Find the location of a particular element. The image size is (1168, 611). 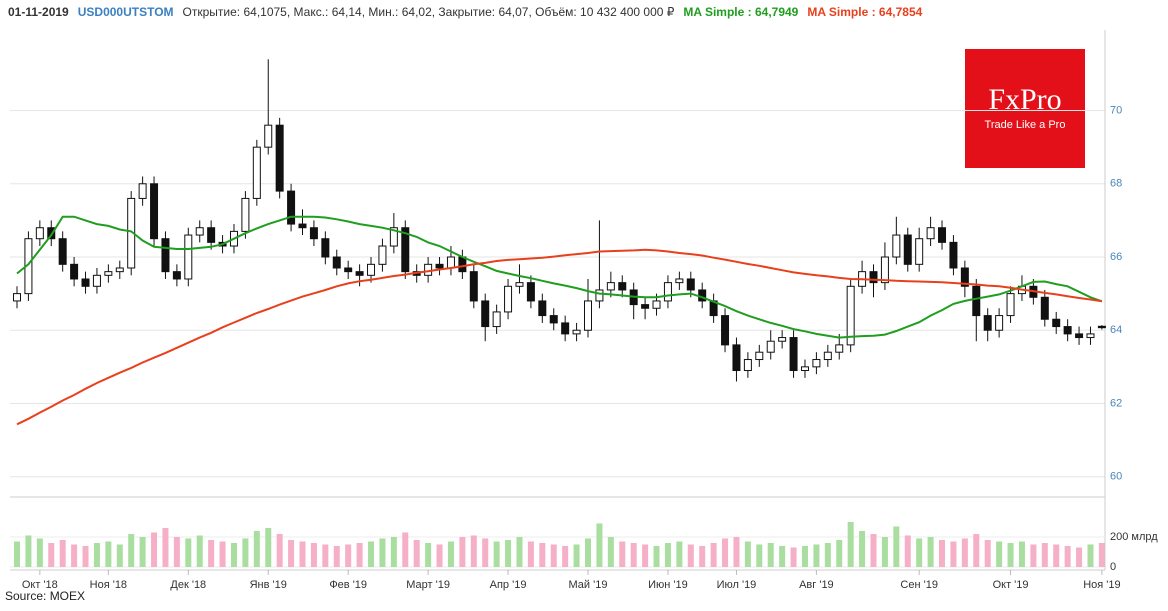

source: Source: MOEX is located at coordinates (45, 596).